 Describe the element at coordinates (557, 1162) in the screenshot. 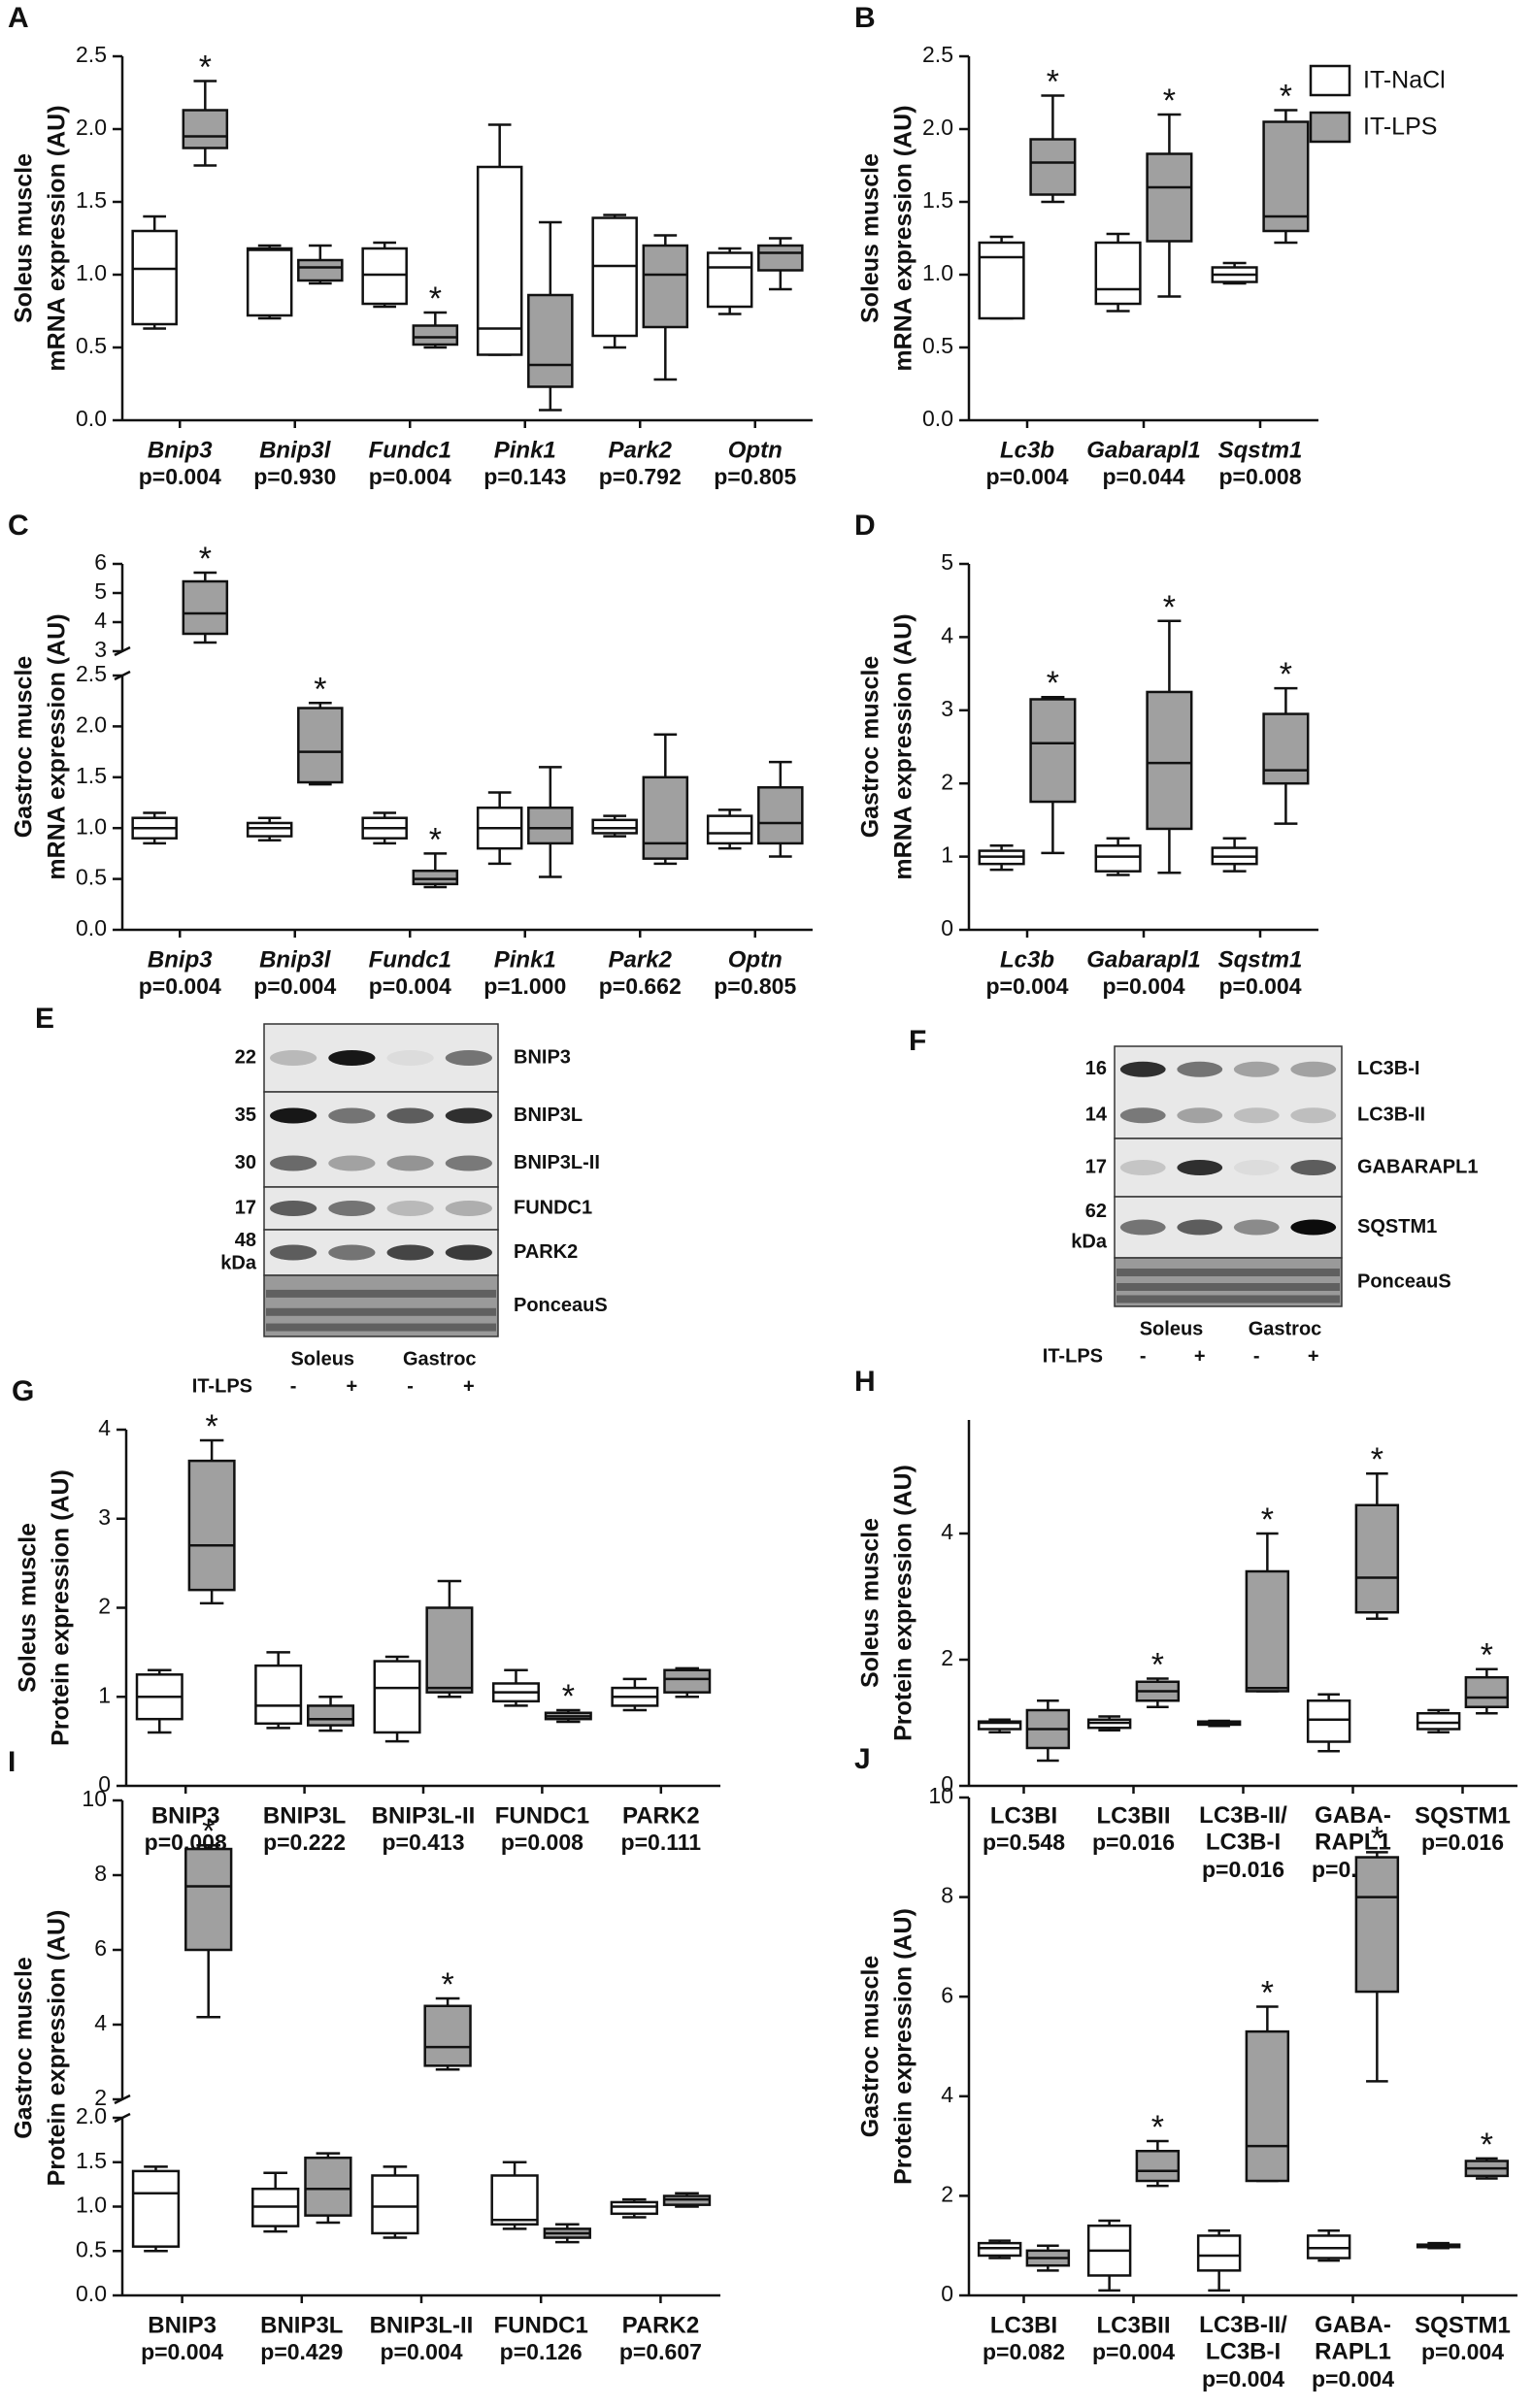

I see `blot-label: BNIP3L-II` at that location.